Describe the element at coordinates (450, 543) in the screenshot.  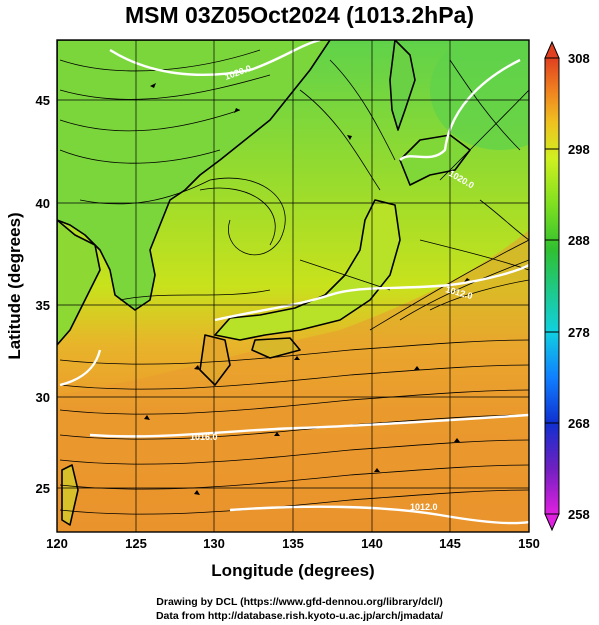
I see `x-tick-label: 145` at that location.